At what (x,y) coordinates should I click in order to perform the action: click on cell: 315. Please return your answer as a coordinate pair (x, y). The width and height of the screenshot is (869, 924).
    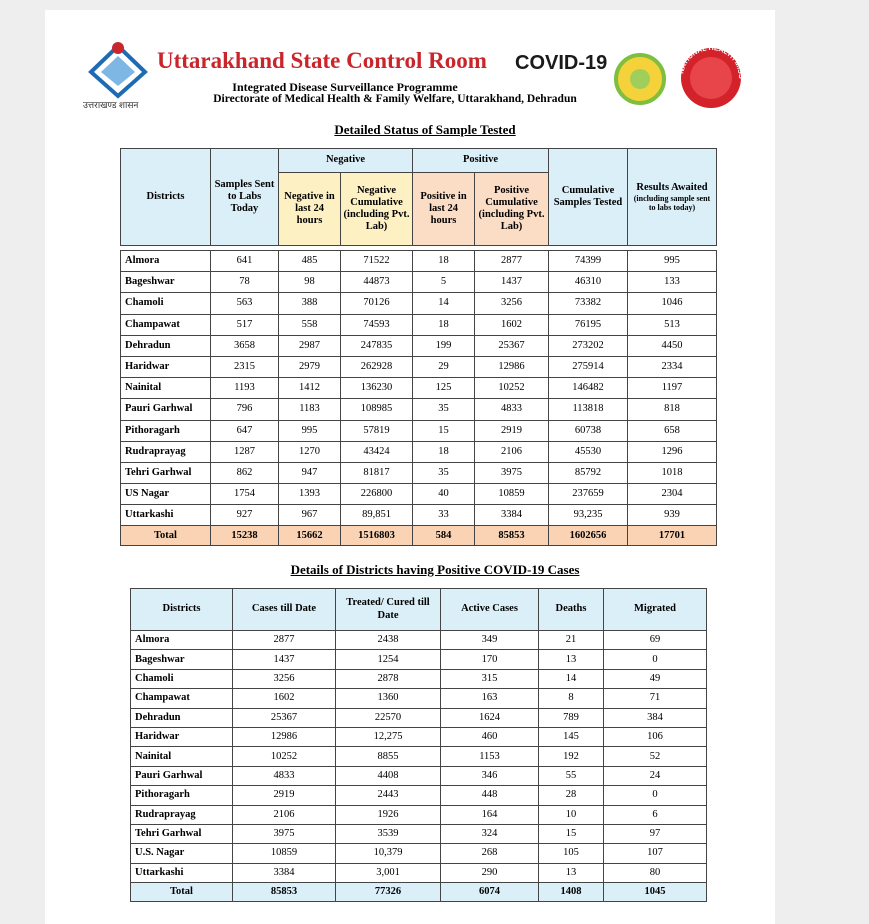
    Looking at the image, I should click on (489, 679).